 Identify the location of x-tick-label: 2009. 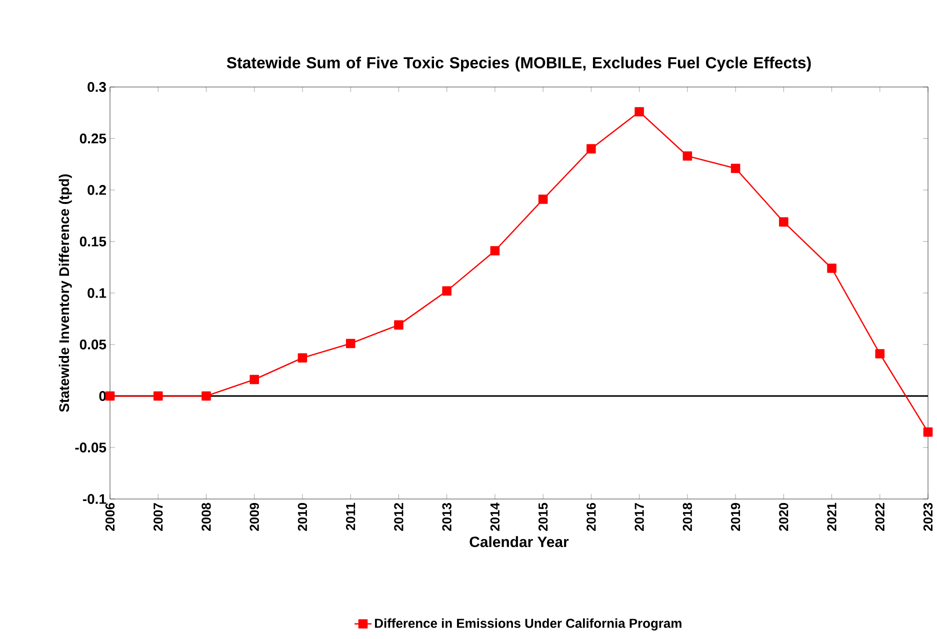
(254, 517).